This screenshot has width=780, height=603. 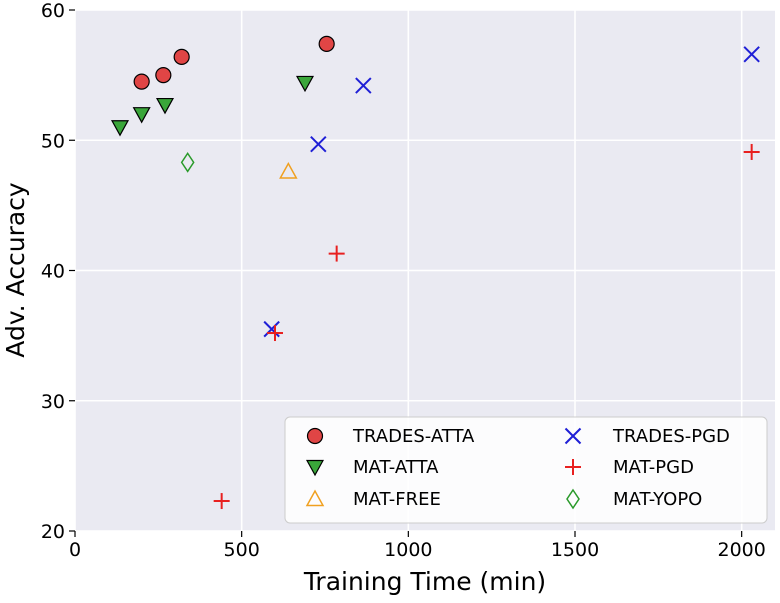 I want to click on legend-label: MAT-YOPO, so click(x=657, y=499).